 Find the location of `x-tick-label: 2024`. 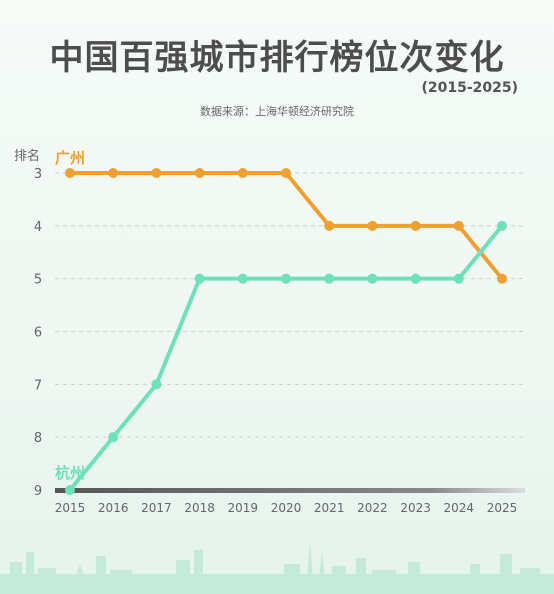

x-tick-label: 2024 is located at coordinates (459, 508).